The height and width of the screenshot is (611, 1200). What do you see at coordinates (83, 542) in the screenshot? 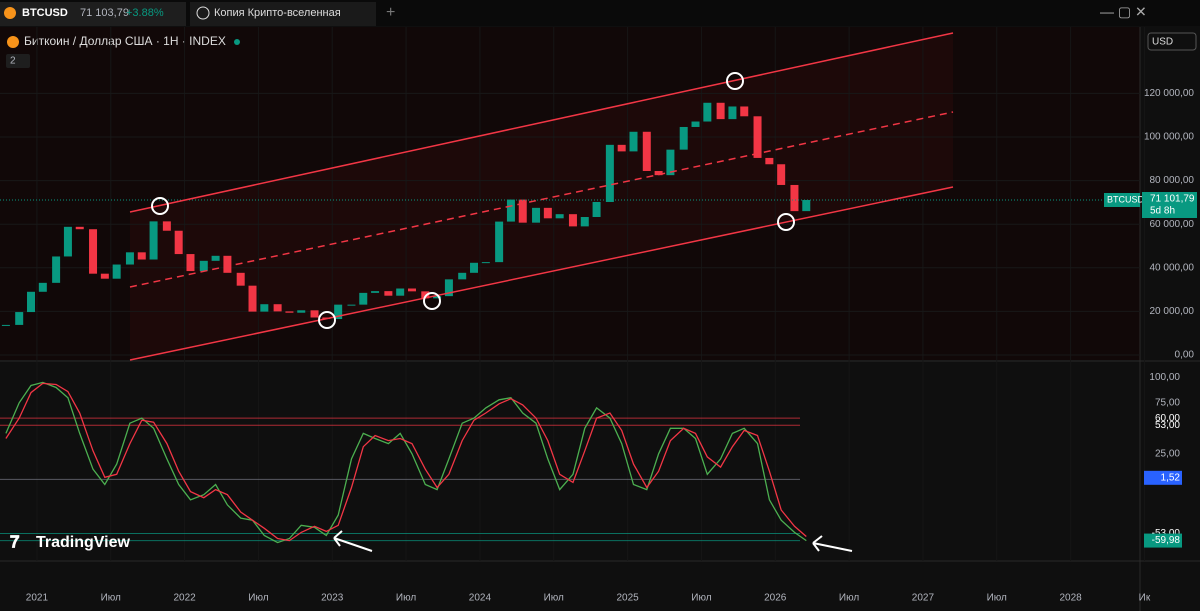
I see `brand: TradingView` at bounding box center [83, 542].